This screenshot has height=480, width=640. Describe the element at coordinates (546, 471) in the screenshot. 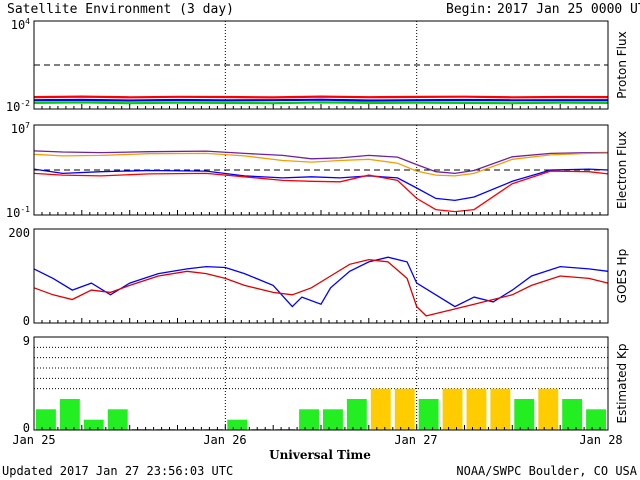

I see `credit-text: NOAA/SWPC Boulder, CO USA` at that location.